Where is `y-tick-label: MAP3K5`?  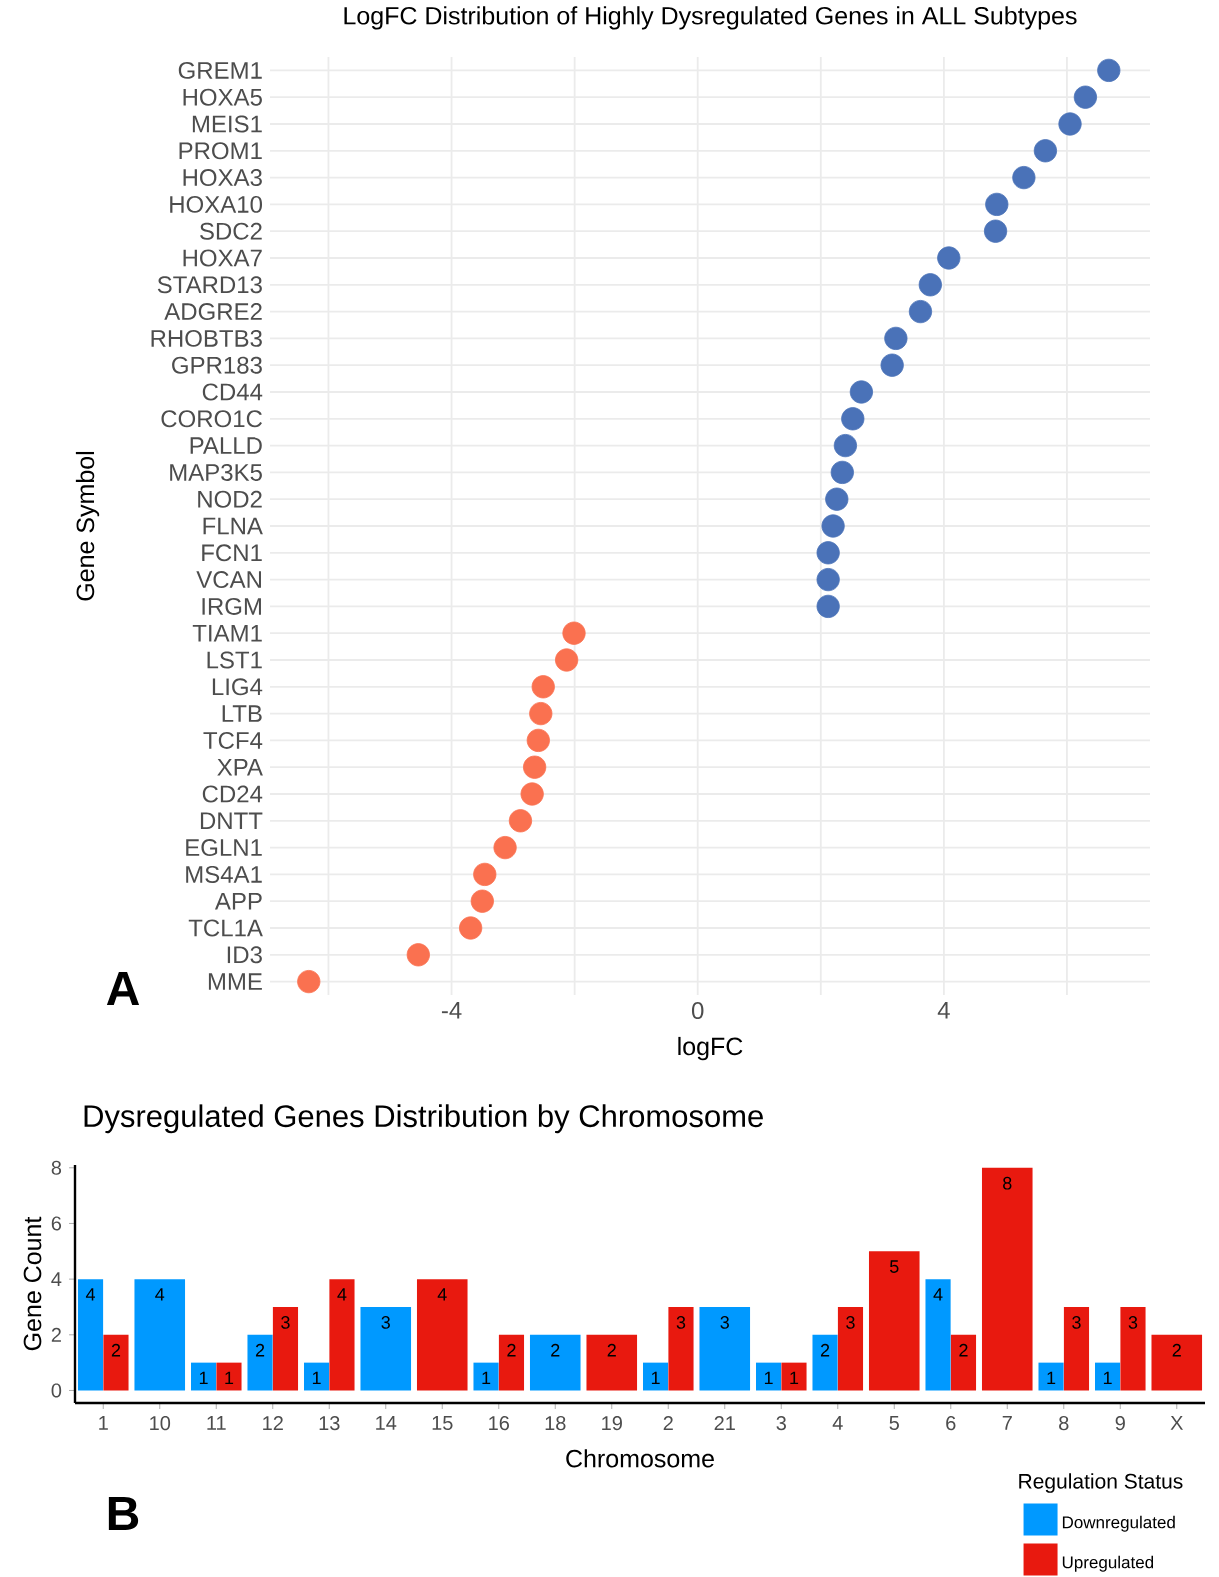 y-tick-label: MAP3K5 is located at coordinates (216, 472).